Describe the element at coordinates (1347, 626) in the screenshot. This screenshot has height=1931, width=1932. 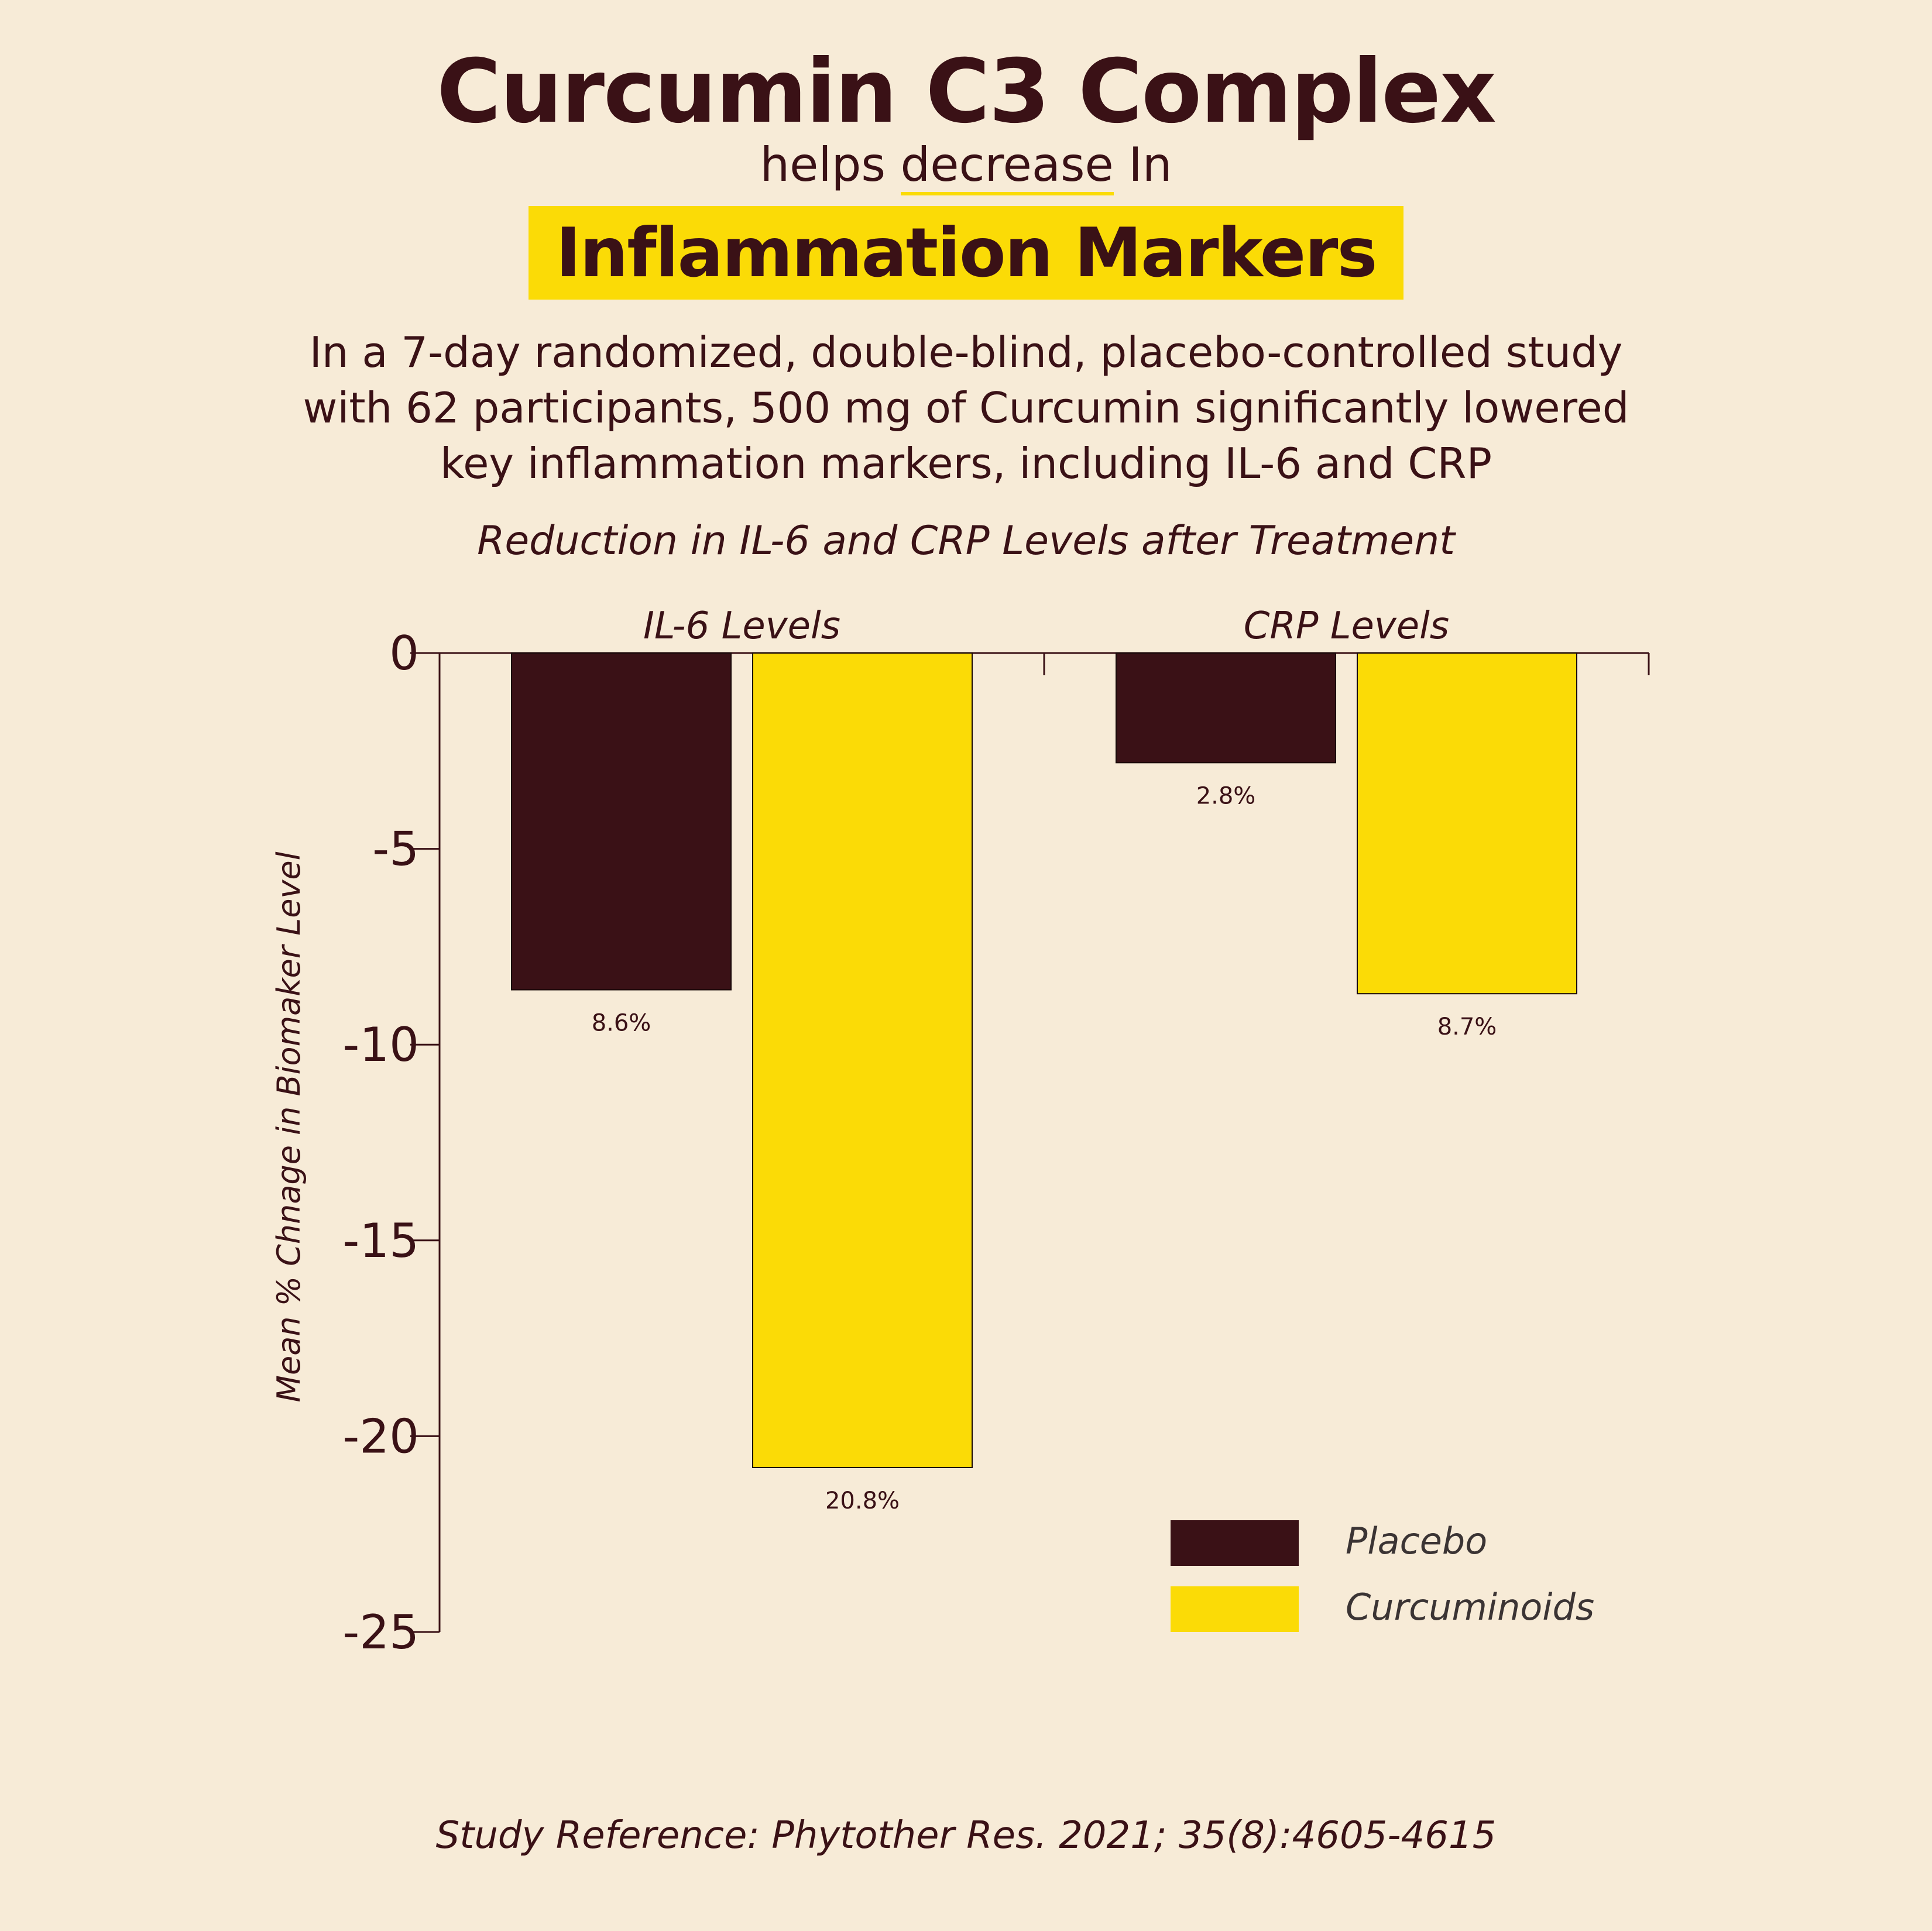
I see `category-label: CRP Levels` at that location.